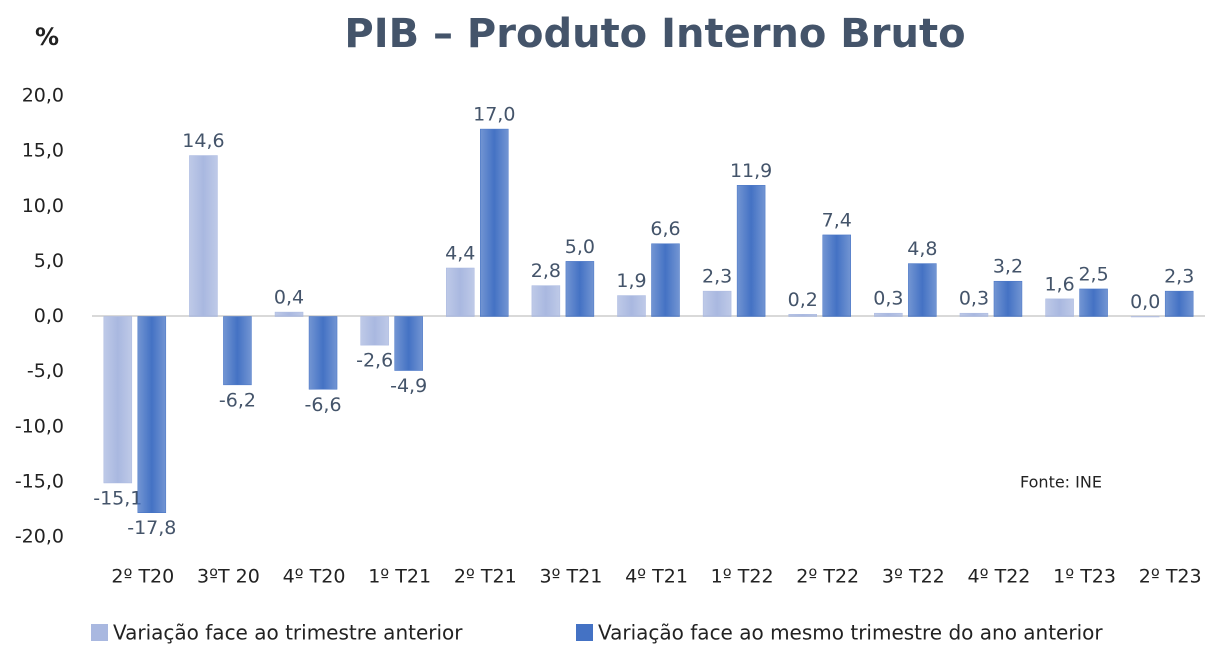  I want to click on data-label: -4,9, so click(408, 386).